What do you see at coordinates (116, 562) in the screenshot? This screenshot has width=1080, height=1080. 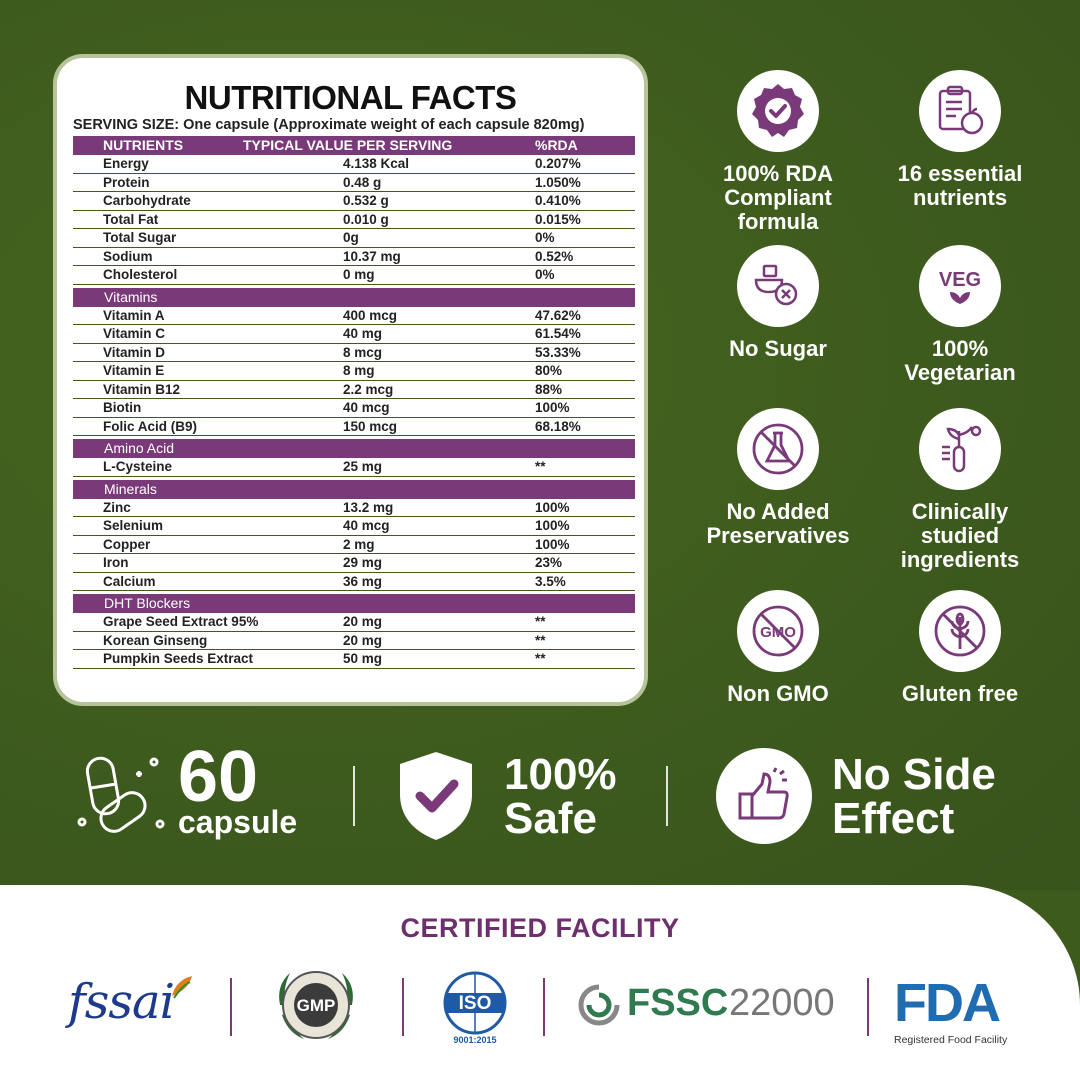 I see `nutrient-name: Iron` at bounding box center [116, 562].